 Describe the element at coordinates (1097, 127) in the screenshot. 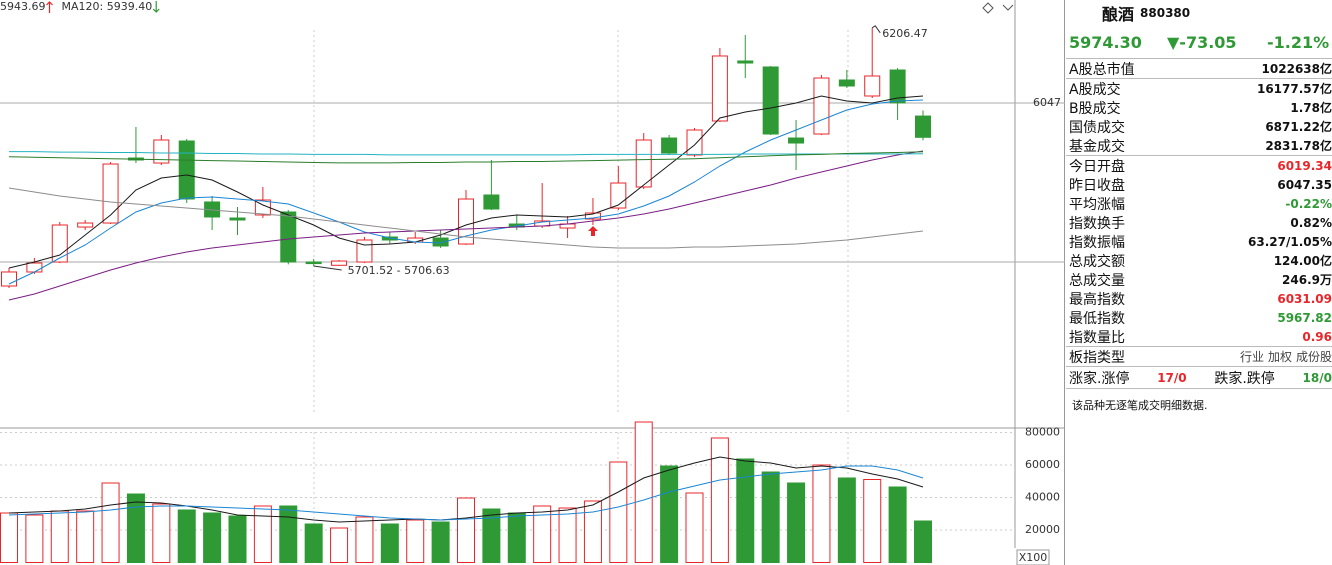

I see `row-label: 国债成交` at that location.